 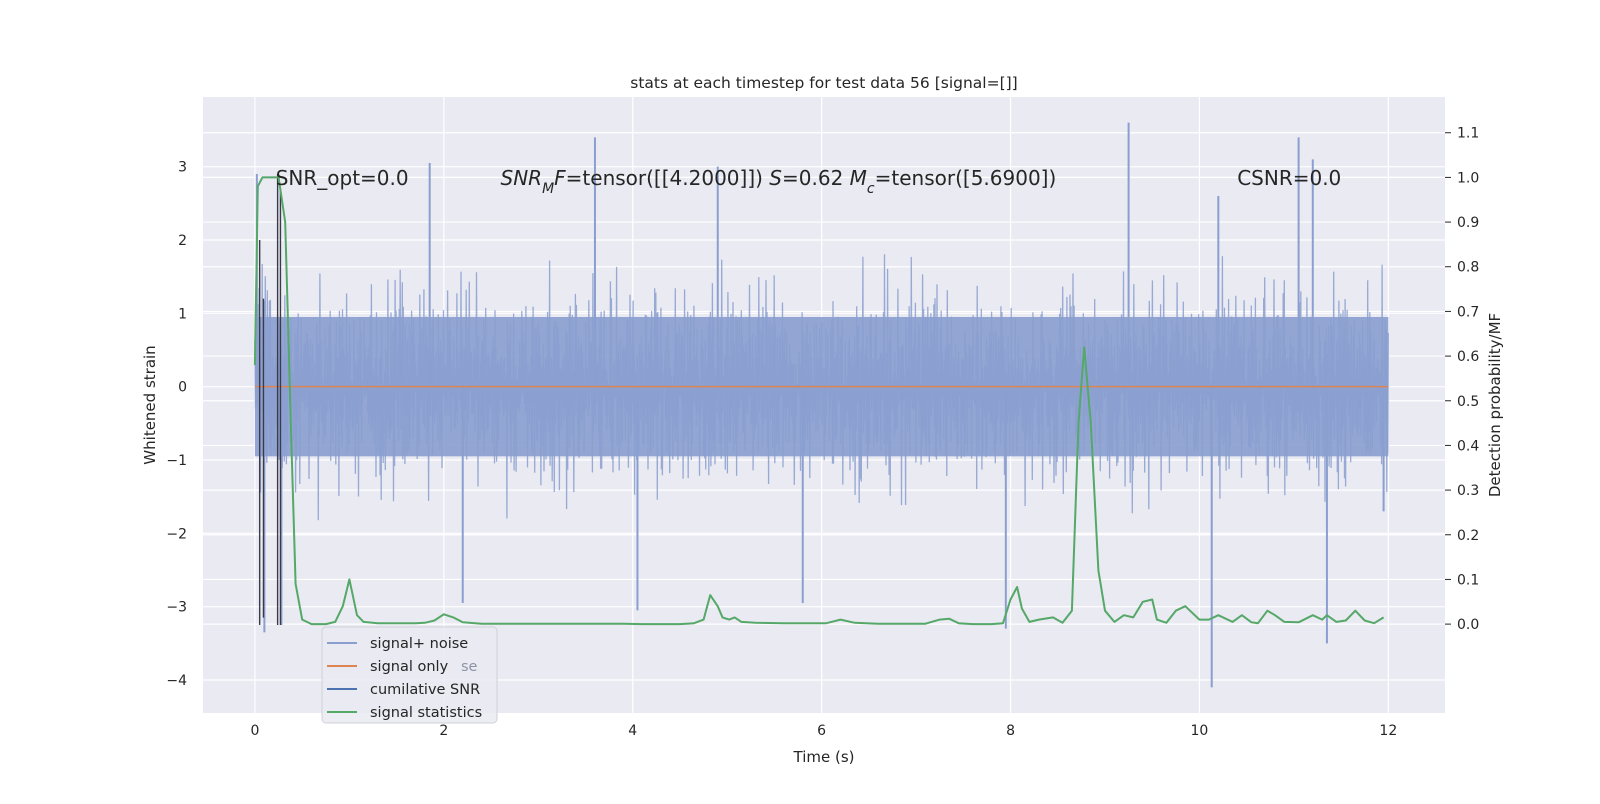 I want to click on y-tick-label: 3, so click(x=182, y=168).